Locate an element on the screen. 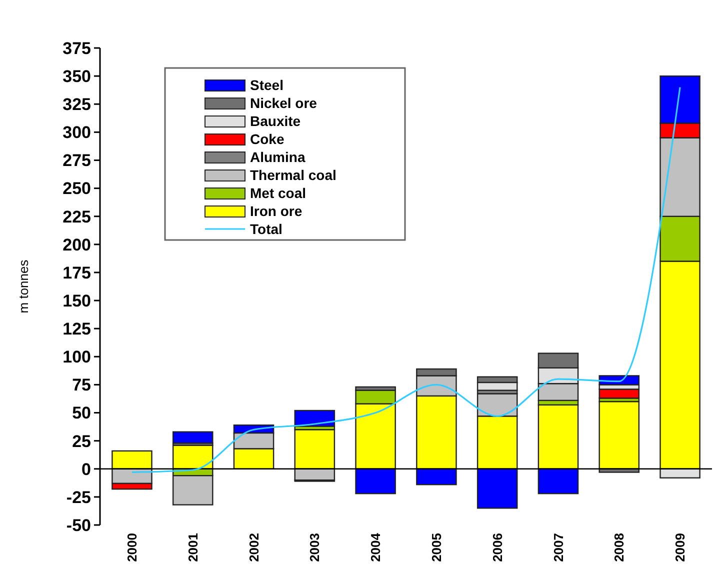 Image resolution: width=720 pixels, height=580 pixels. y-tick-label: -50 is located at coordinates (78, 525).